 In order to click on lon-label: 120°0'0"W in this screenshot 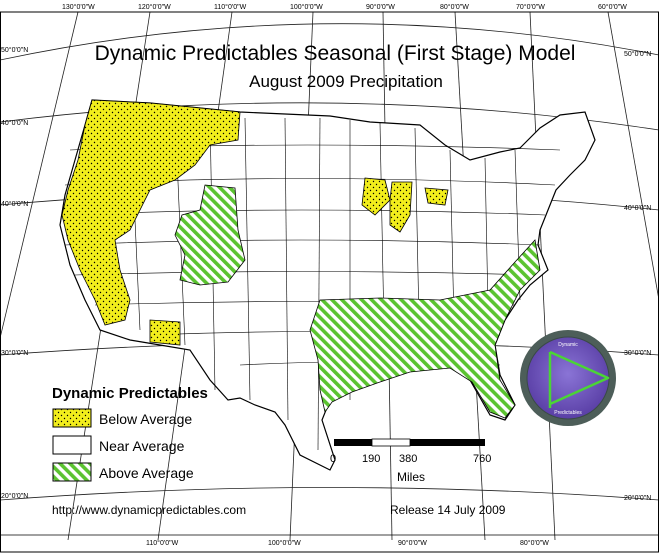, I will do `click(154, 7)`.